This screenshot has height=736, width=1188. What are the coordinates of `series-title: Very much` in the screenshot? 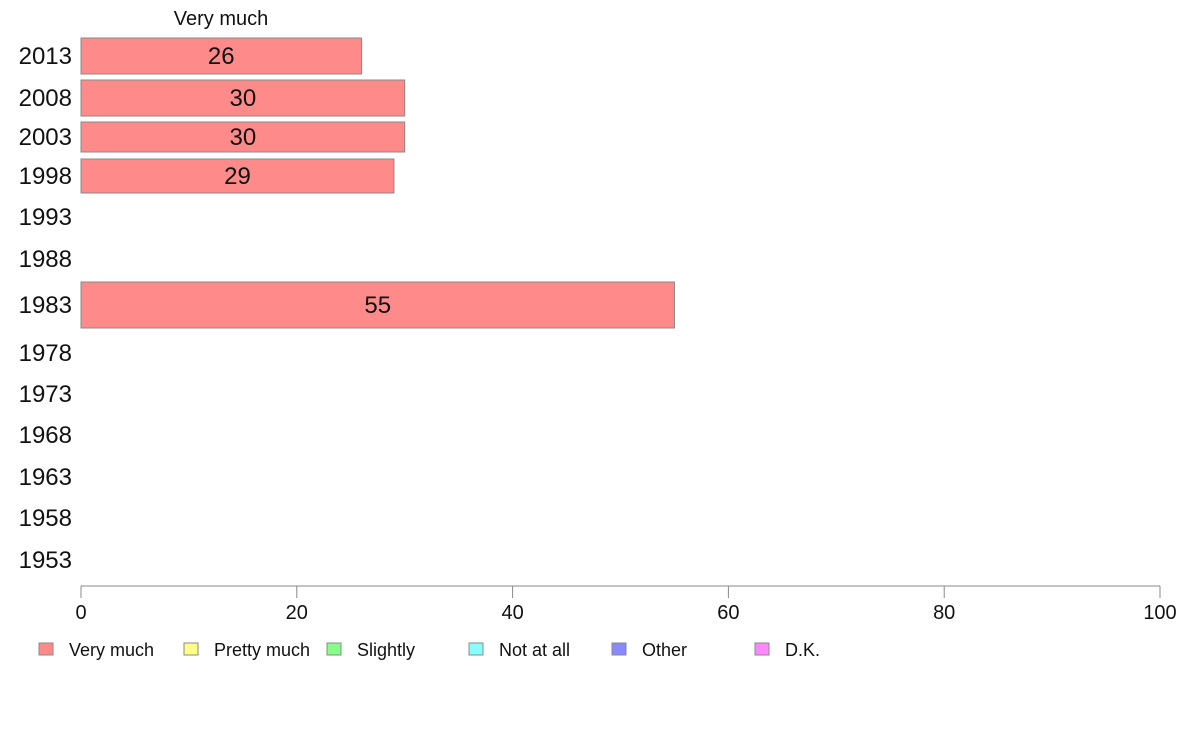 It's located at (221, 19).